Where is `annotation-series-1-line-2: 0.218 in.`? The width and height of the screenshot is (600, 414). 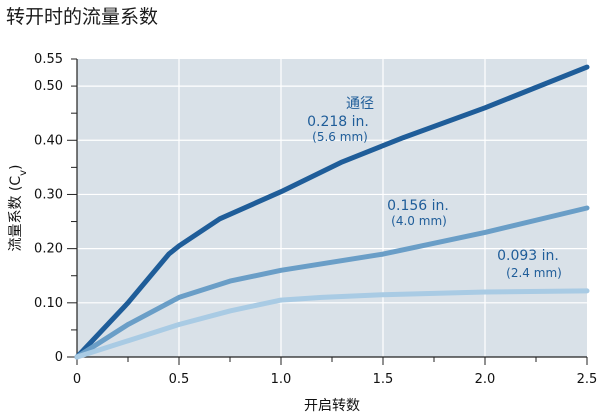
annotation-series-1-line-2: 0.218 in. is located at coordinates (338, 122).